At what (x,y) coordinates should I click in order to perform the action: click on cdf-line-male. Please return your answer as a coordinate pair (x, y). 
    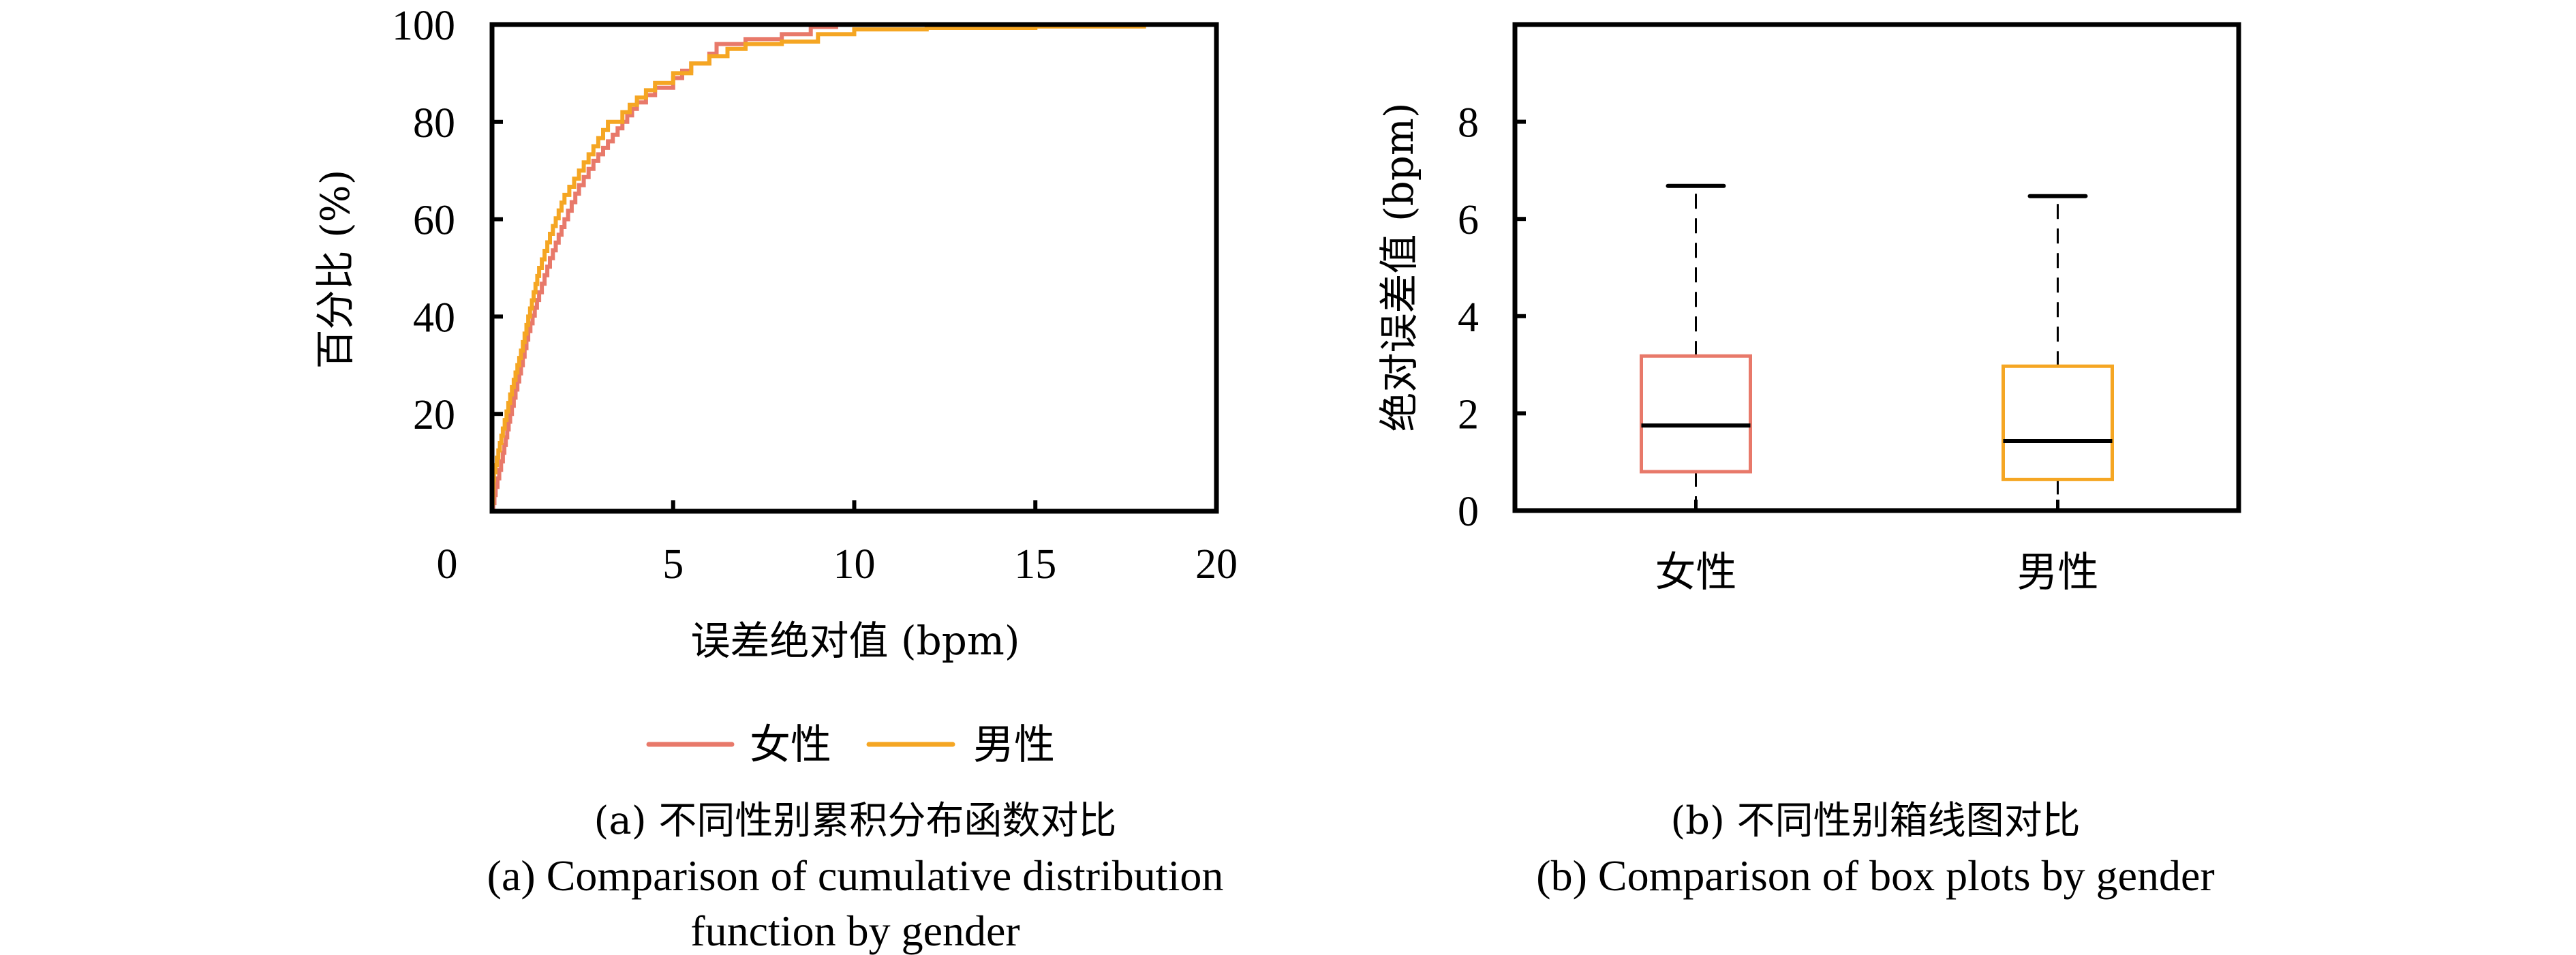
    Looking at the image, I should click on (818, 268).